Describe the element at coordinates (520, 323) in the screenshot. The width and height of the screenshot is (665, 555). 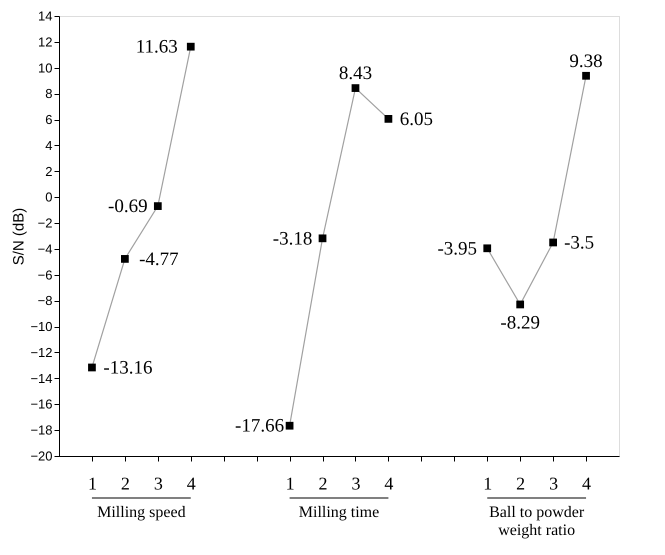
I see `data-label: -8.29` at that location.